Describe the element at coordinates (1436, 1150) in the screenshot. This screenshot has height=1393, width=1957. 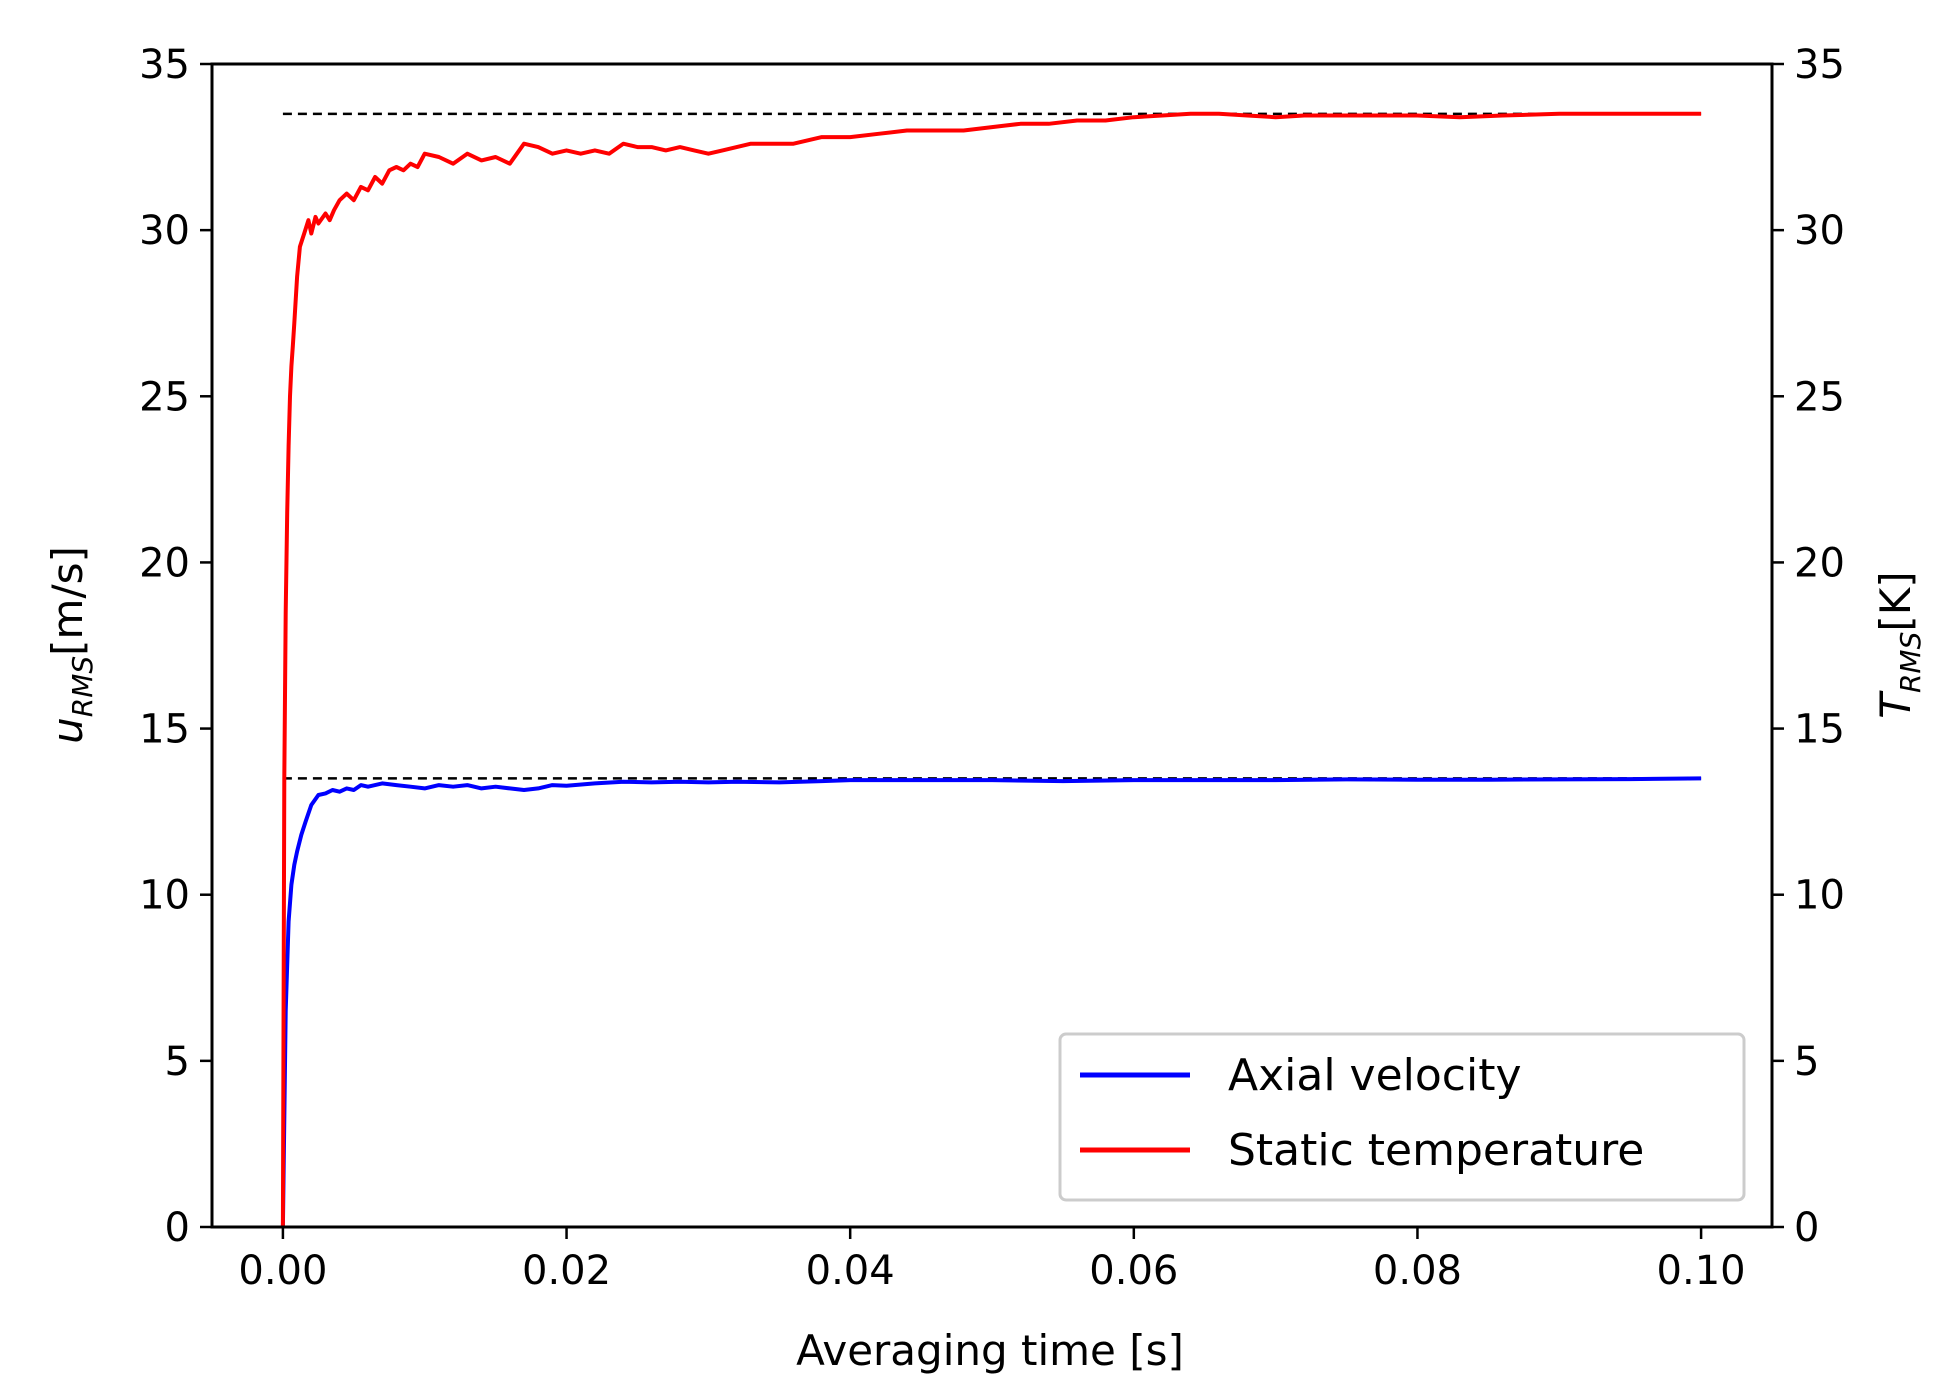
I see `legend-label-static-temperature: Static temperature` at that location.